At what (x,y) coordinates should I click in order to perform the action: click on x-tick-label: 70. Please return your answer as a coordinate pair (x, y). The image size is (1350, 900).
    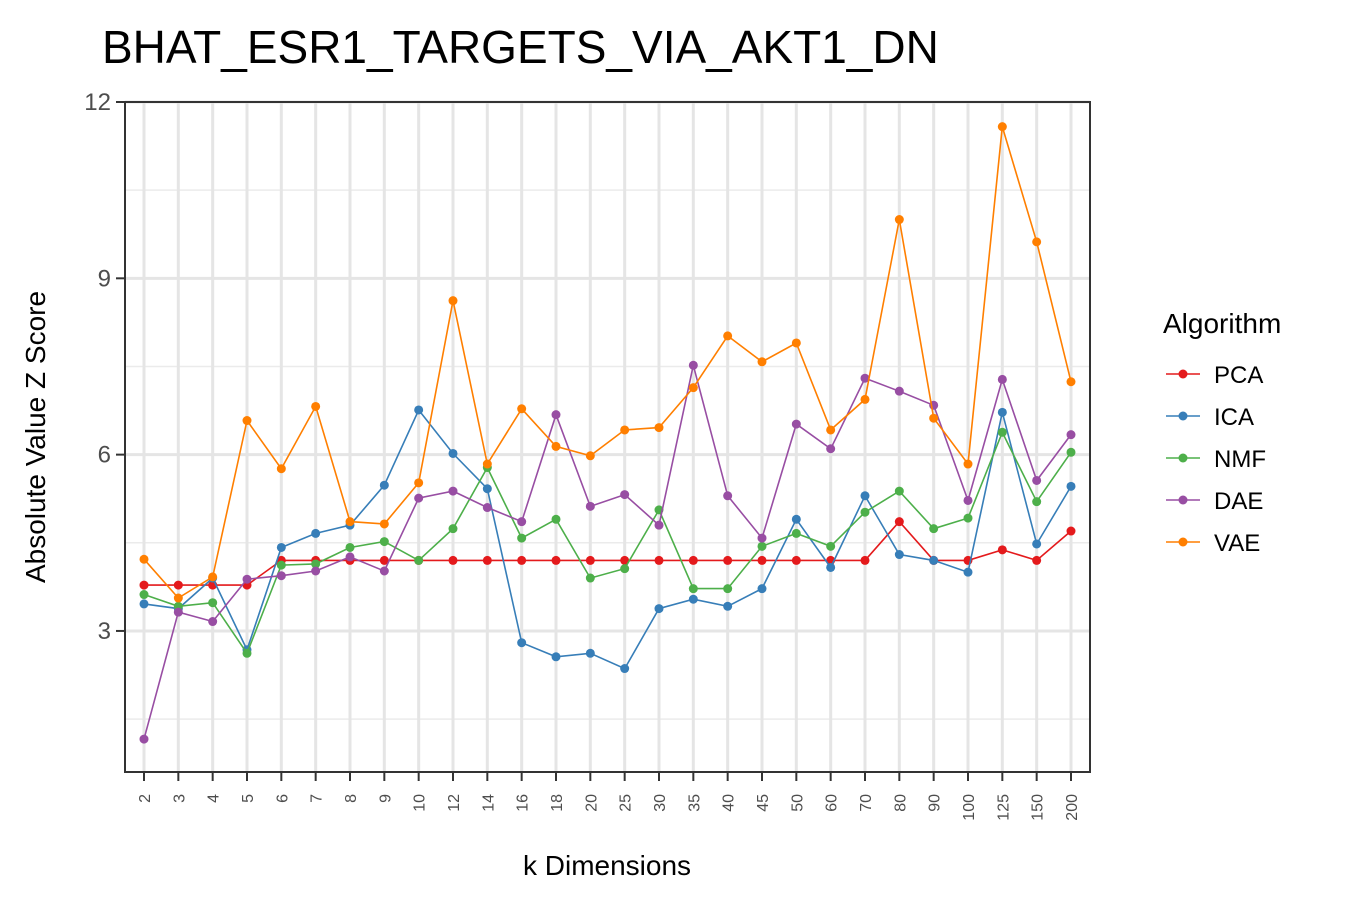
    Looking at the image, I should click on (866, 803).